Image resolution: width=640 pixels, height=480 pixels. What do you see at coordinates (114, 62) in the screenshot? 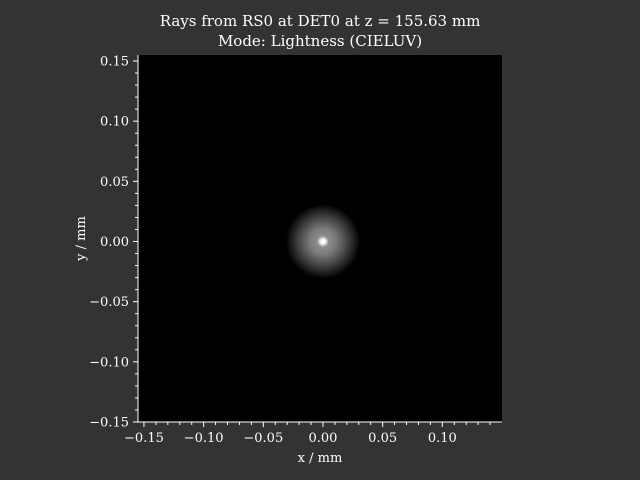
I see `y-tick-label: 0.15` at bounding box center [114, 62].